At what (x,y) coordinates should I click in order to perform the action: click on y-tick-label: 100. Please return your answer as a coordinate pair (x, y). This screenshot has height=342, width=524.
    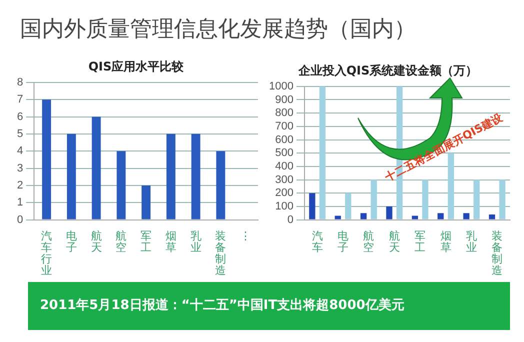
    Looking at the image, I should click on (284, 206).